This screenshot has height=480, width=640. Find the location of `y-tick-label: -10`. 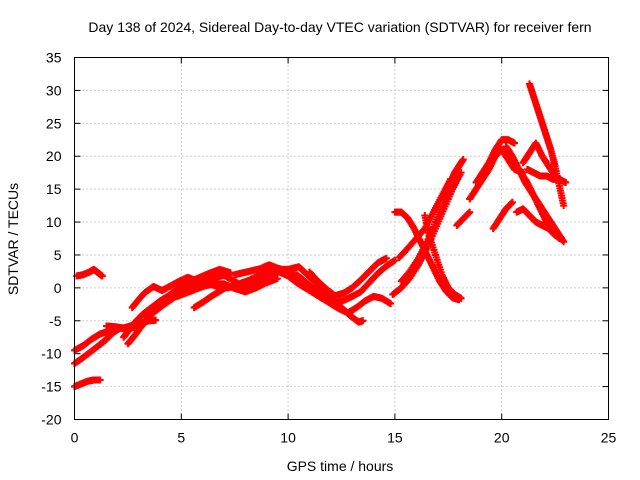

y-tick-label: -10 is located at coordinates (51, 354).